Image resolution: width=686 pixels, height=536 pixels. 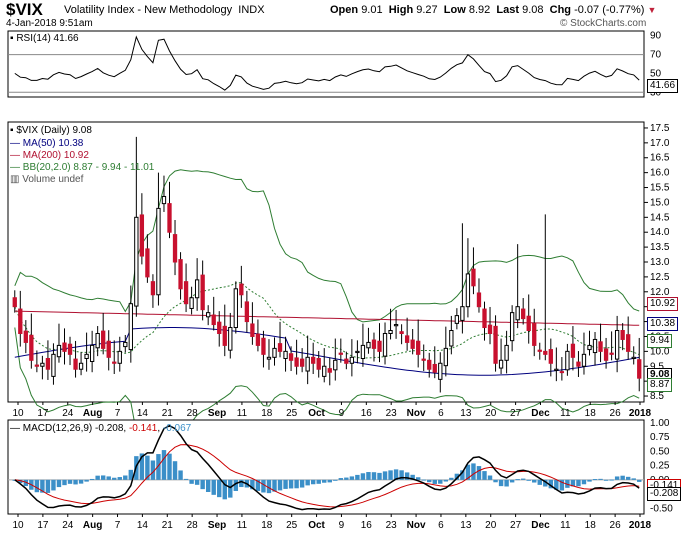 I want to click on rsi-tick-label: 70, so click(x=656, y=55).